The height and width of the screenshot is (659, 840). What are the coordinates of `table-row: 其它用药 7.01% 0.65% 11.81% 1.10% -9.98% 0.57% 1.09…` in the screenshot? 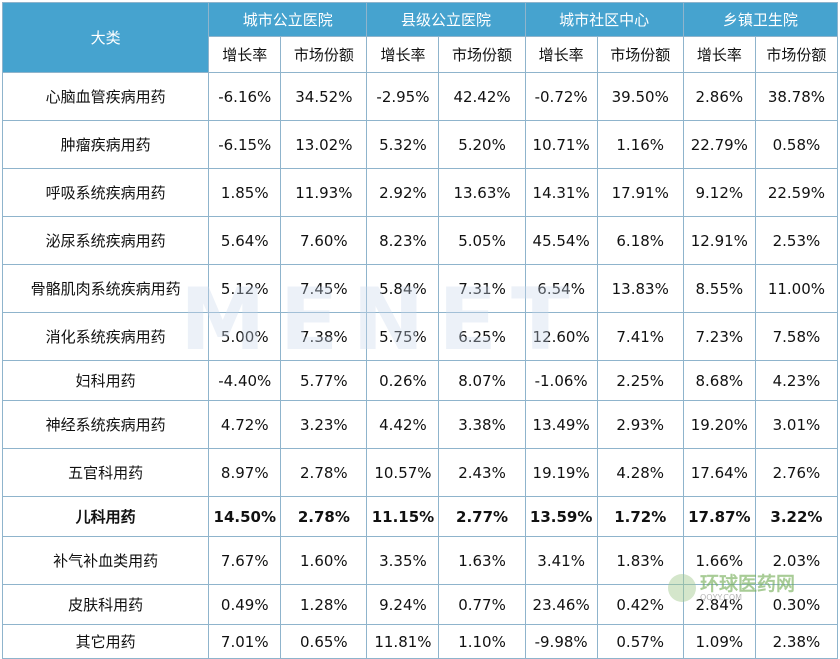 It's located at (420, 641).